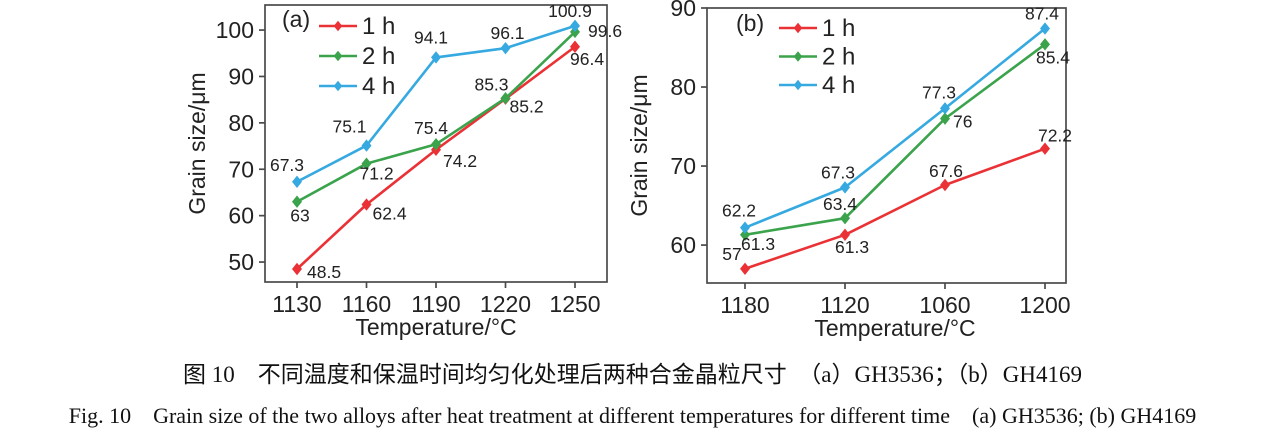 Image resolution: width=1265 pixels, height=438 pixels. Describe the element at coordinates (962, 122) in the screenshot. I see `data-point-label: 76` at that location.